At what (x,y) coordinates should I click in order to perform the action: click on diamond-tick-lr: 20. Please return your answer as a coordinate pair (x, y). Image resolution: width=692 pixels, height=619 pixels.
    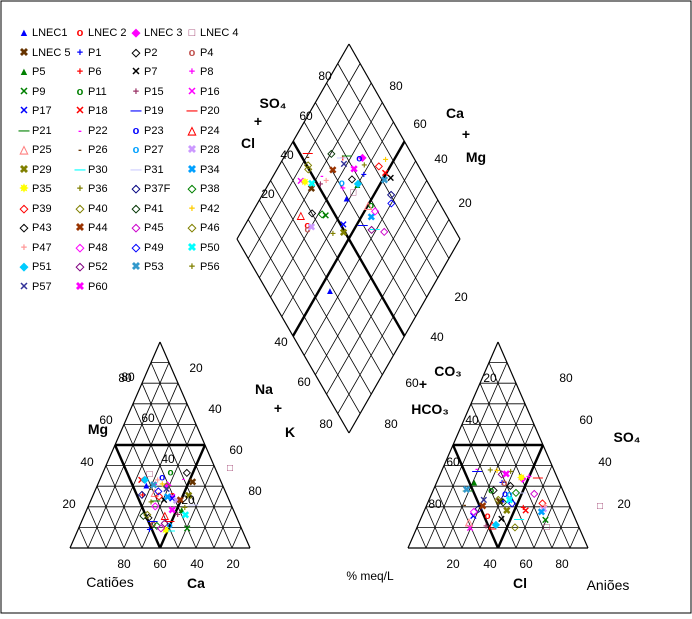
    Looking at the image, I should click on (461, 297).